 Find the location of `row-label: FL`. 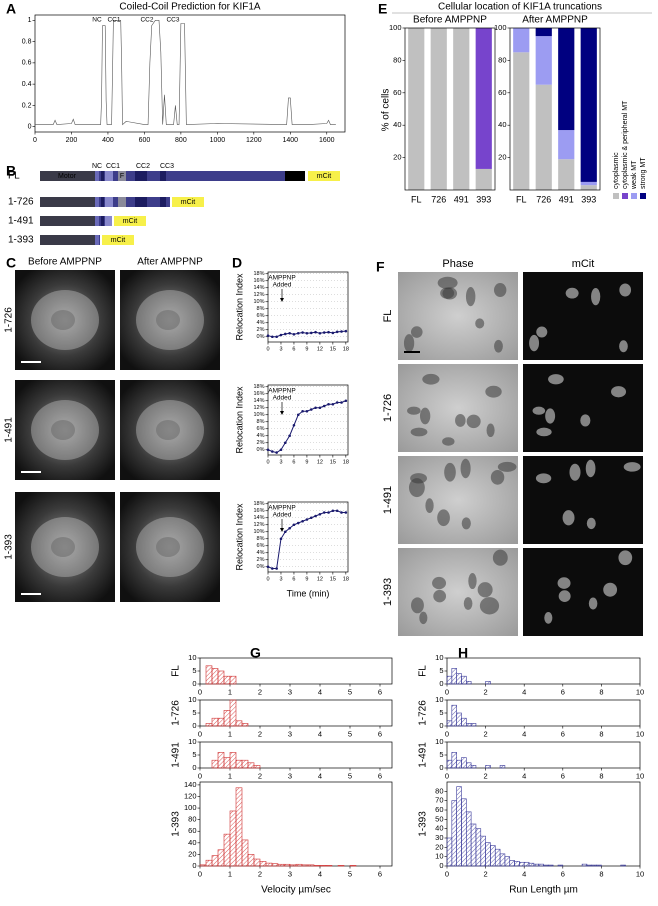

row-label: FL is located at coordinates (388, 316).